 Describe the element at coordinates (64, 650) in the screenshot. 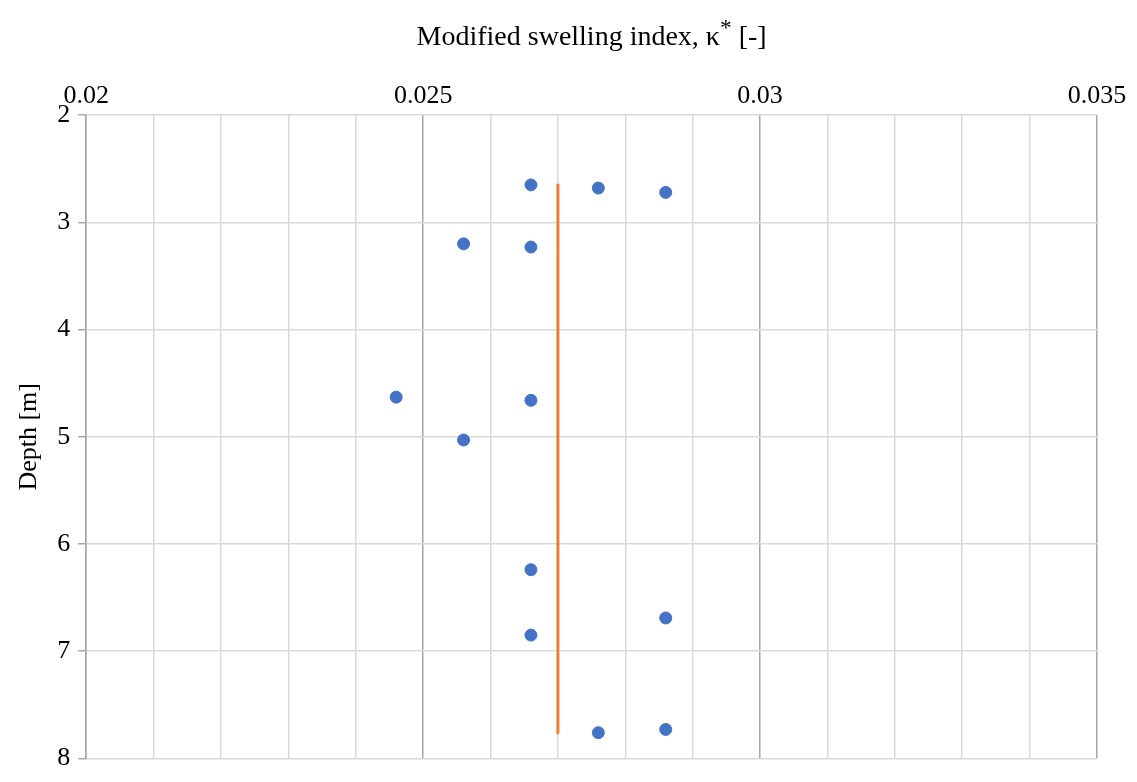

I see `y-tick-label: 7` at that location.